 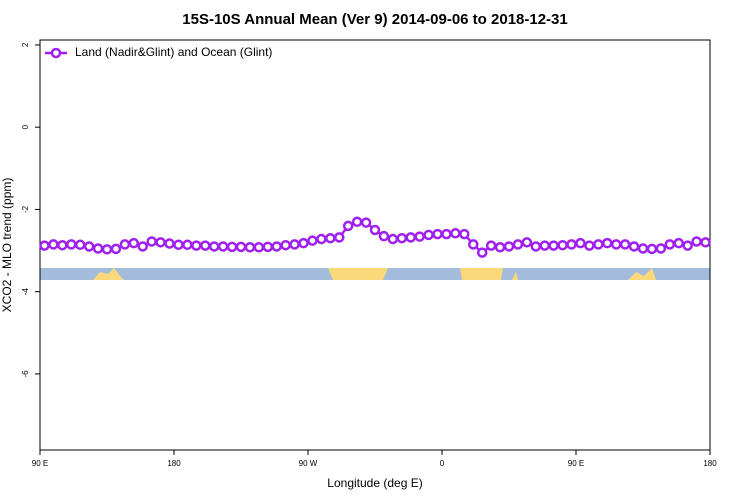 What do you see at coordinates (7, 245) in the screenshot?
I see `y-axis-label: XCO2 - MLO trend (ppm)` at bounding box center [7, 245].